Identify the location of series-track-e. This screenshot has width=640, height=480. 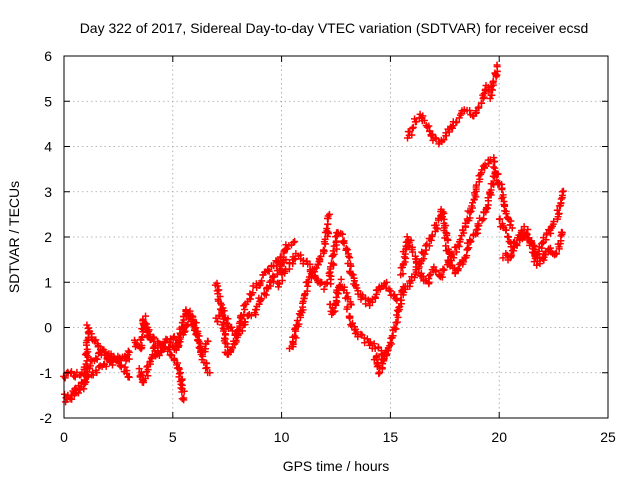
(161, 373).